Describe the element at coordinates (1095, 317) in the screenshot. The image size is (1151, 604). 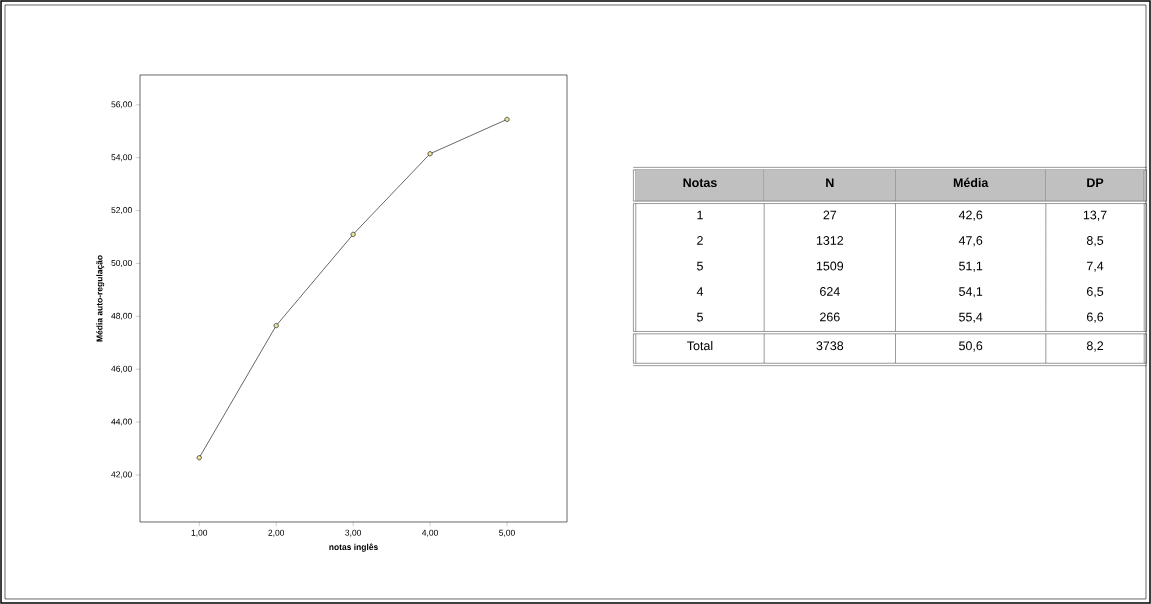
I see `text: 6,6` at that location.